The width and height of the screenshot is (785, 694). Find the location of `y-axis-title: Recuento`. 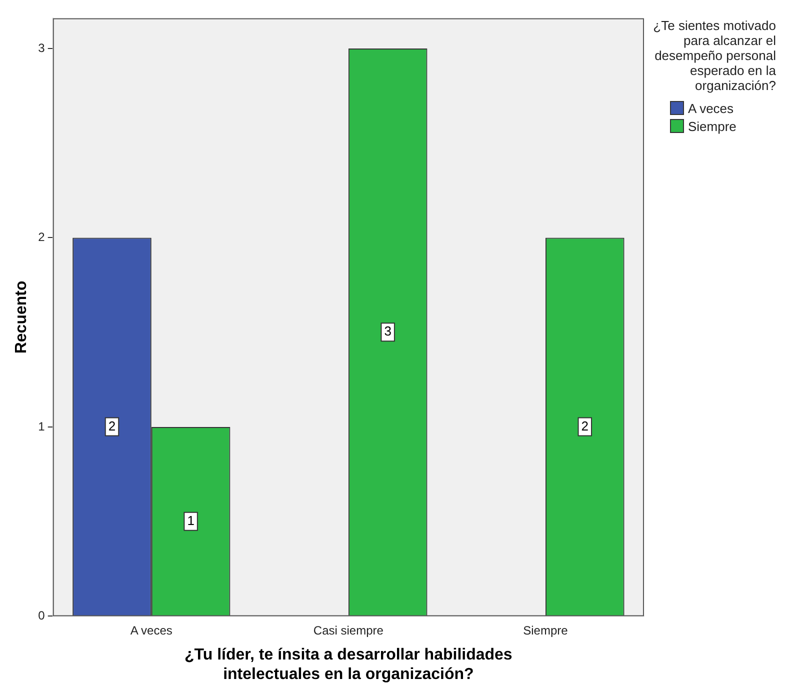

y-axis-title: Recuento is located at coordinates (21, 317).